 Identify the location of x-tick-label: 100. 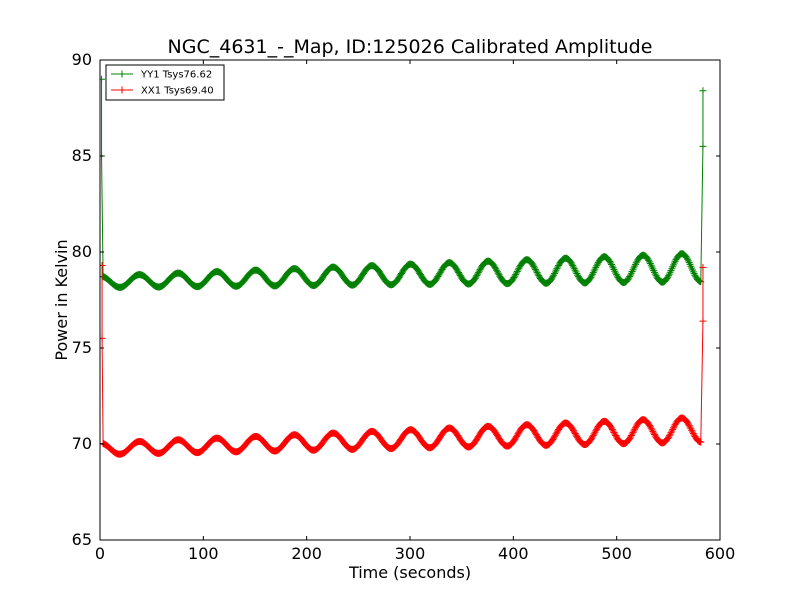
(203, 553).